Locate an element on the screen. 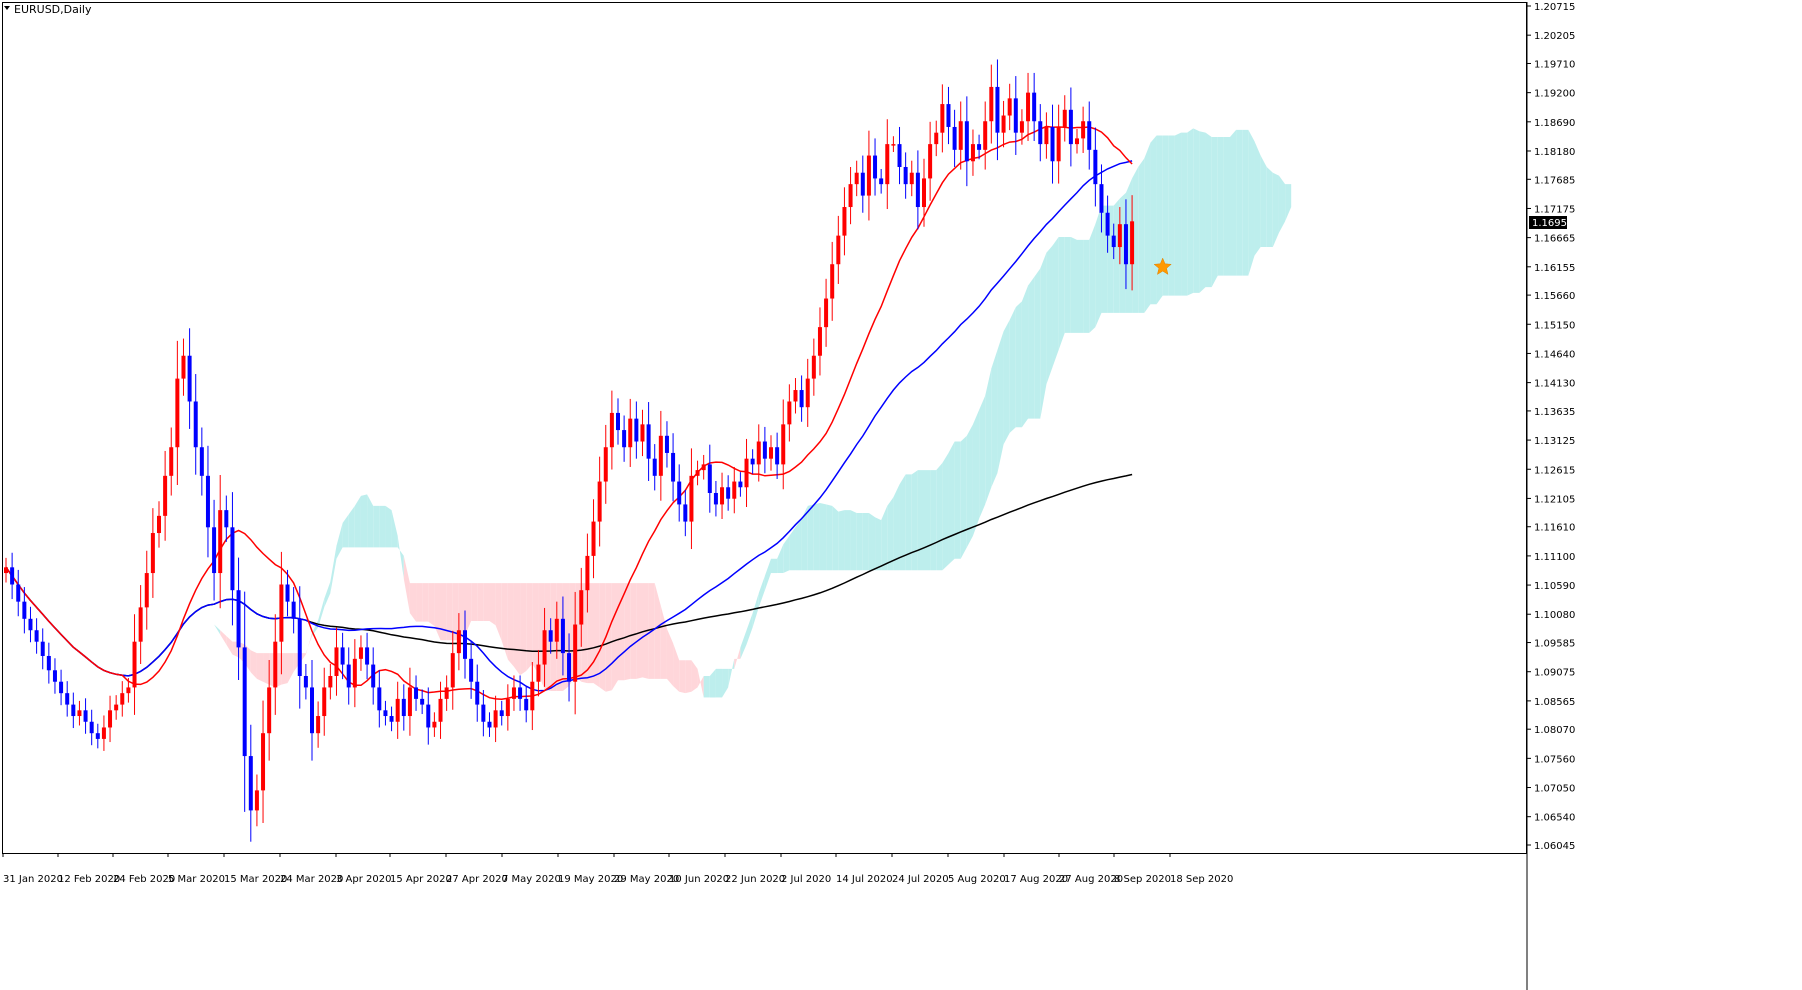 Image resolution: width=1802 pixels, height=990 pixels. price-tick-label: 1.12615 is located at coordinates (1554, 470).